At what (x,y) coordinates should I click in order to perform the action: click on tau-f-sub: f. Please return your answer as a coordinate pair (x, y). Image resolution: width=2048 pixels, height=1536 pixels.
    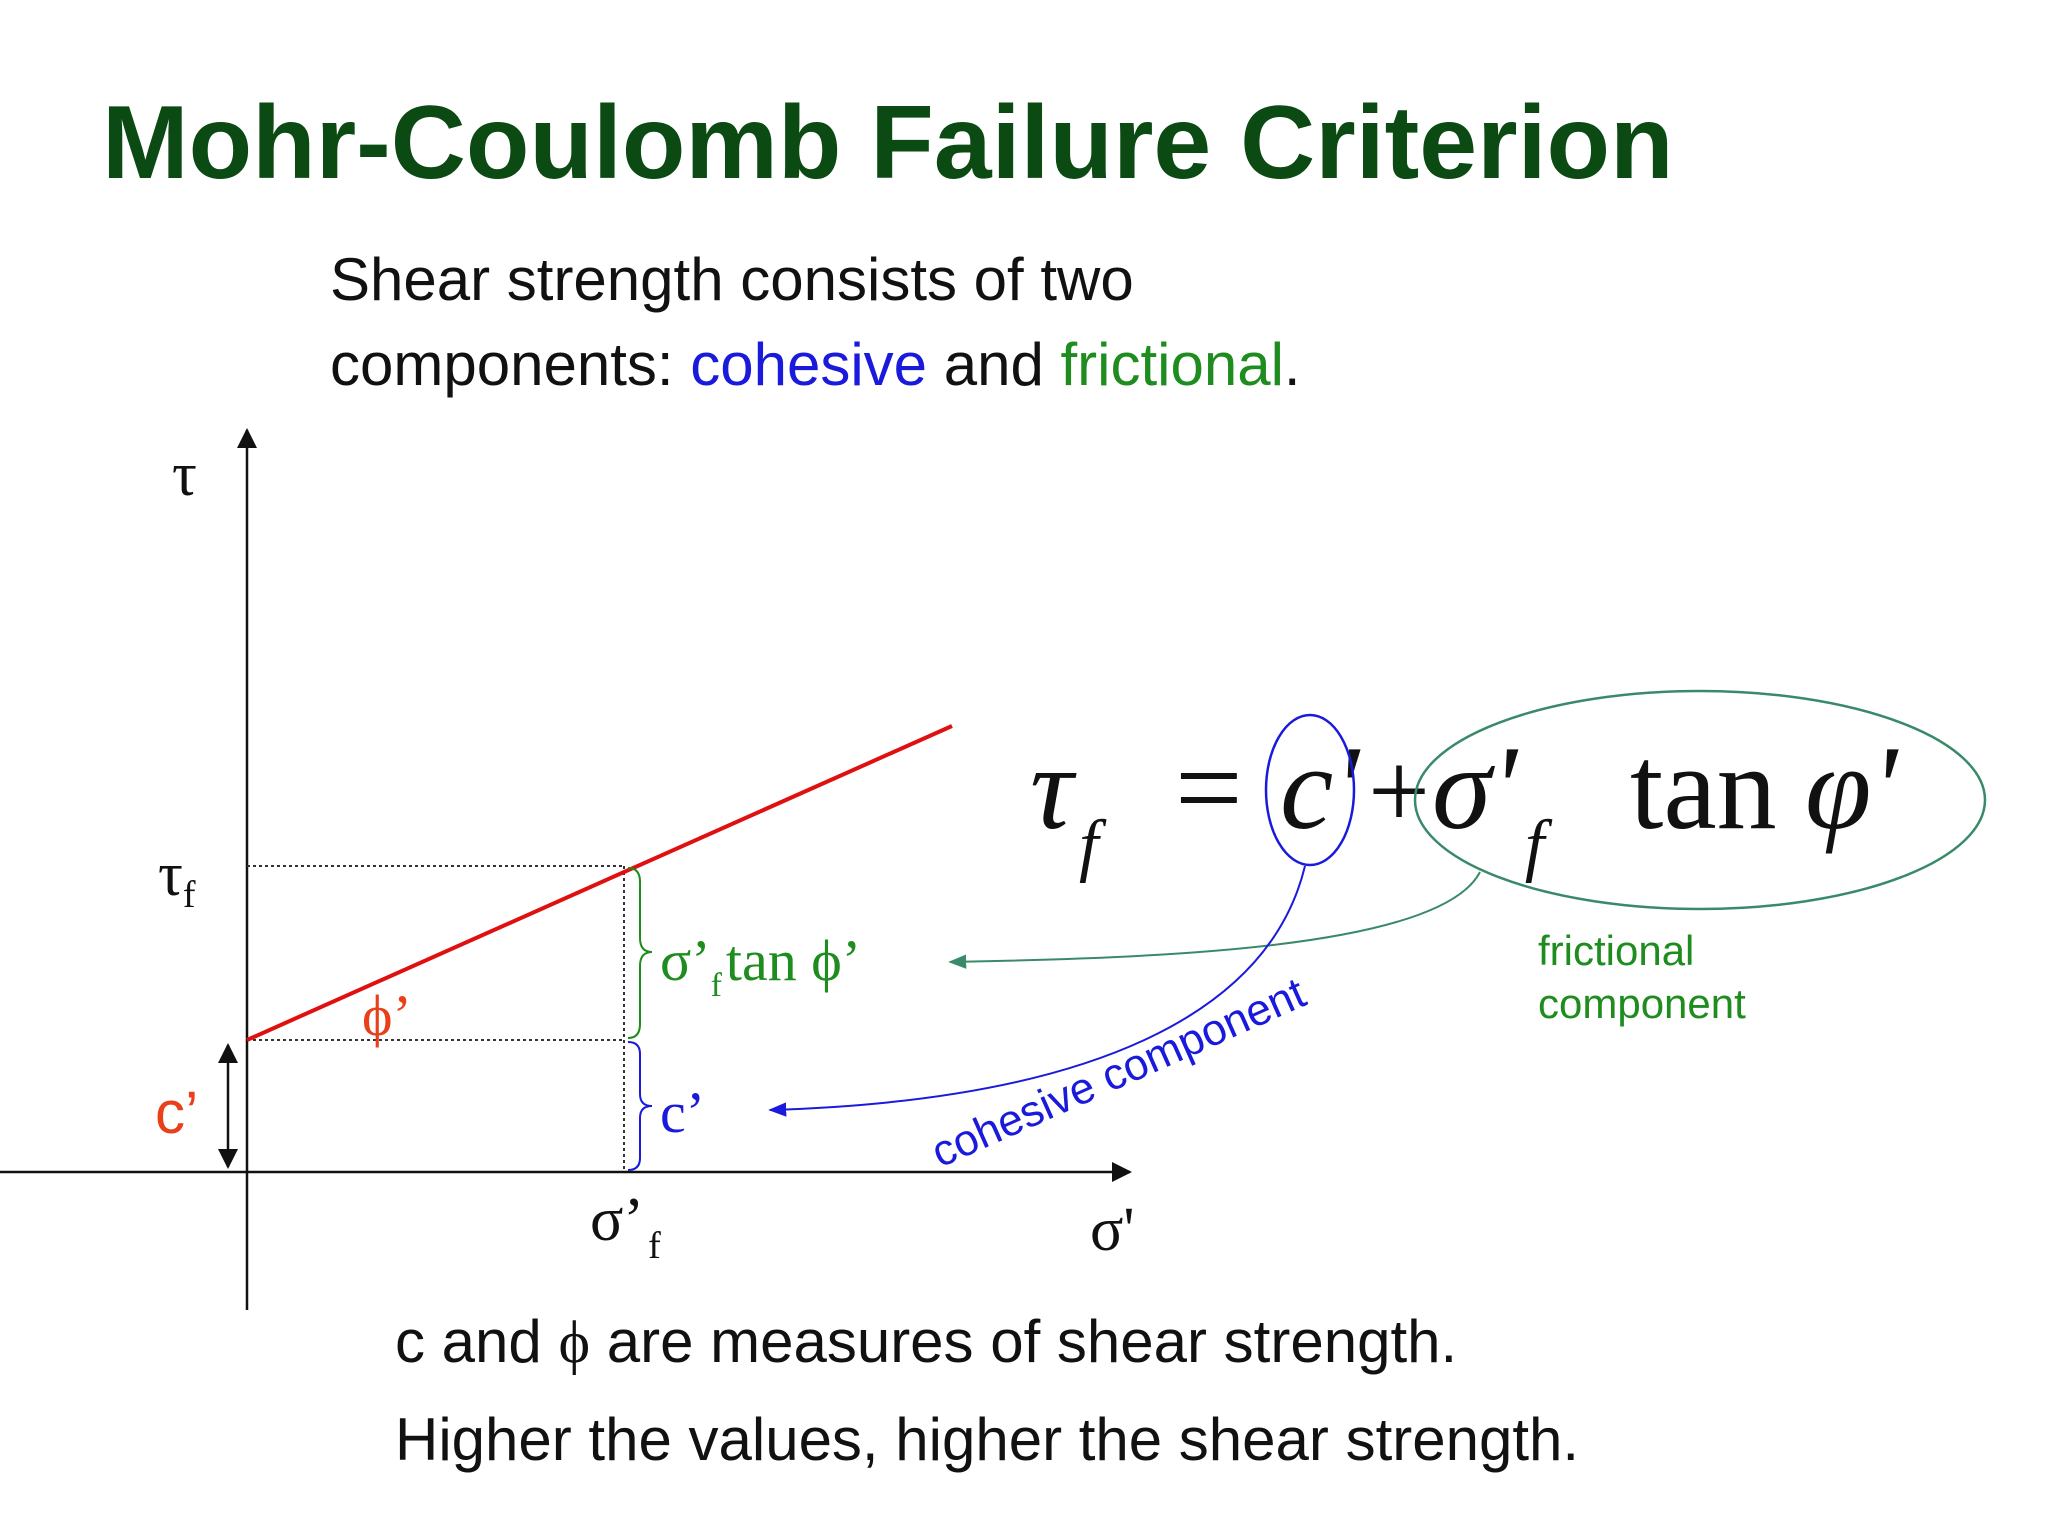
    Looking at the image, I should click on (189, 895).